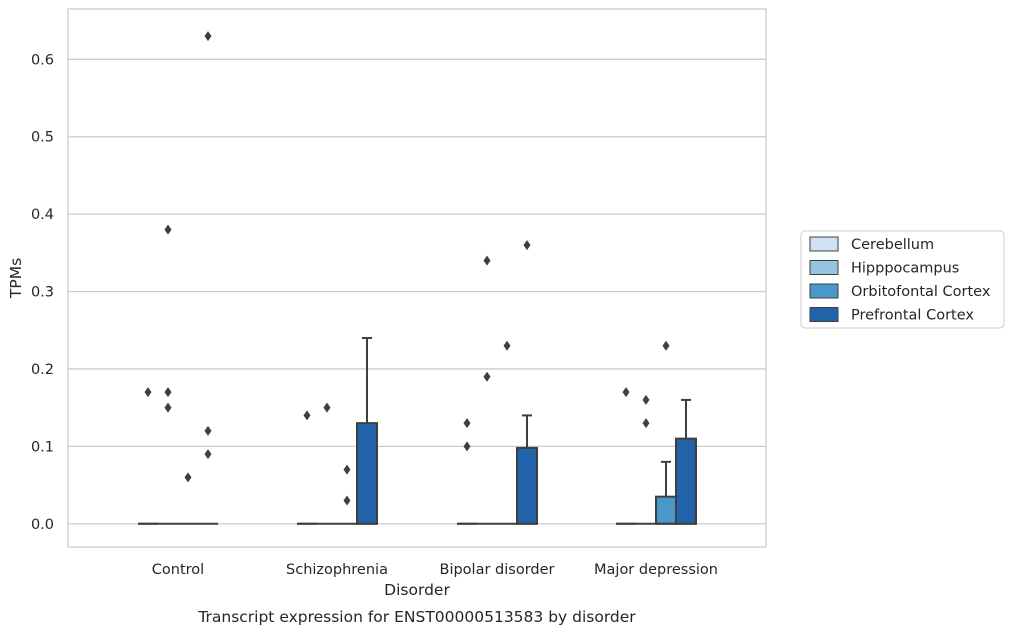 This screenshot has height=634, width=1014. I want to click on y-tick-label: 0.5, so click(42, 138).